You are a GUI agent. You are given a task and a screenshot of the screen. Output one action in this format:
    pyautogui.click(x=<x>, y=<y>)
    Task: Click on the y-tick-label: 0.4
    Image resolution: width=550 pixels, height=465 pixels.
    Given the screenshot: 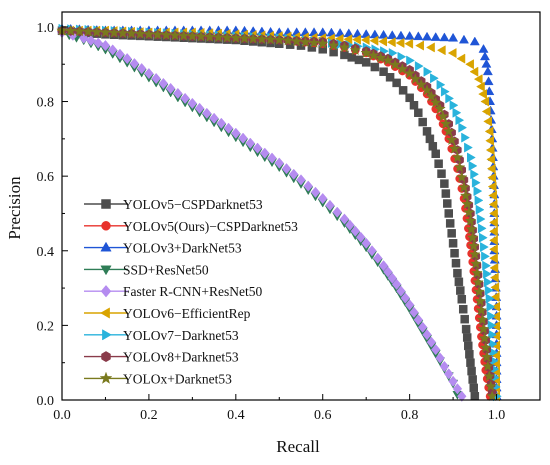 What is the action you would take?
    pyautogui.click(x=46, y=252)
    